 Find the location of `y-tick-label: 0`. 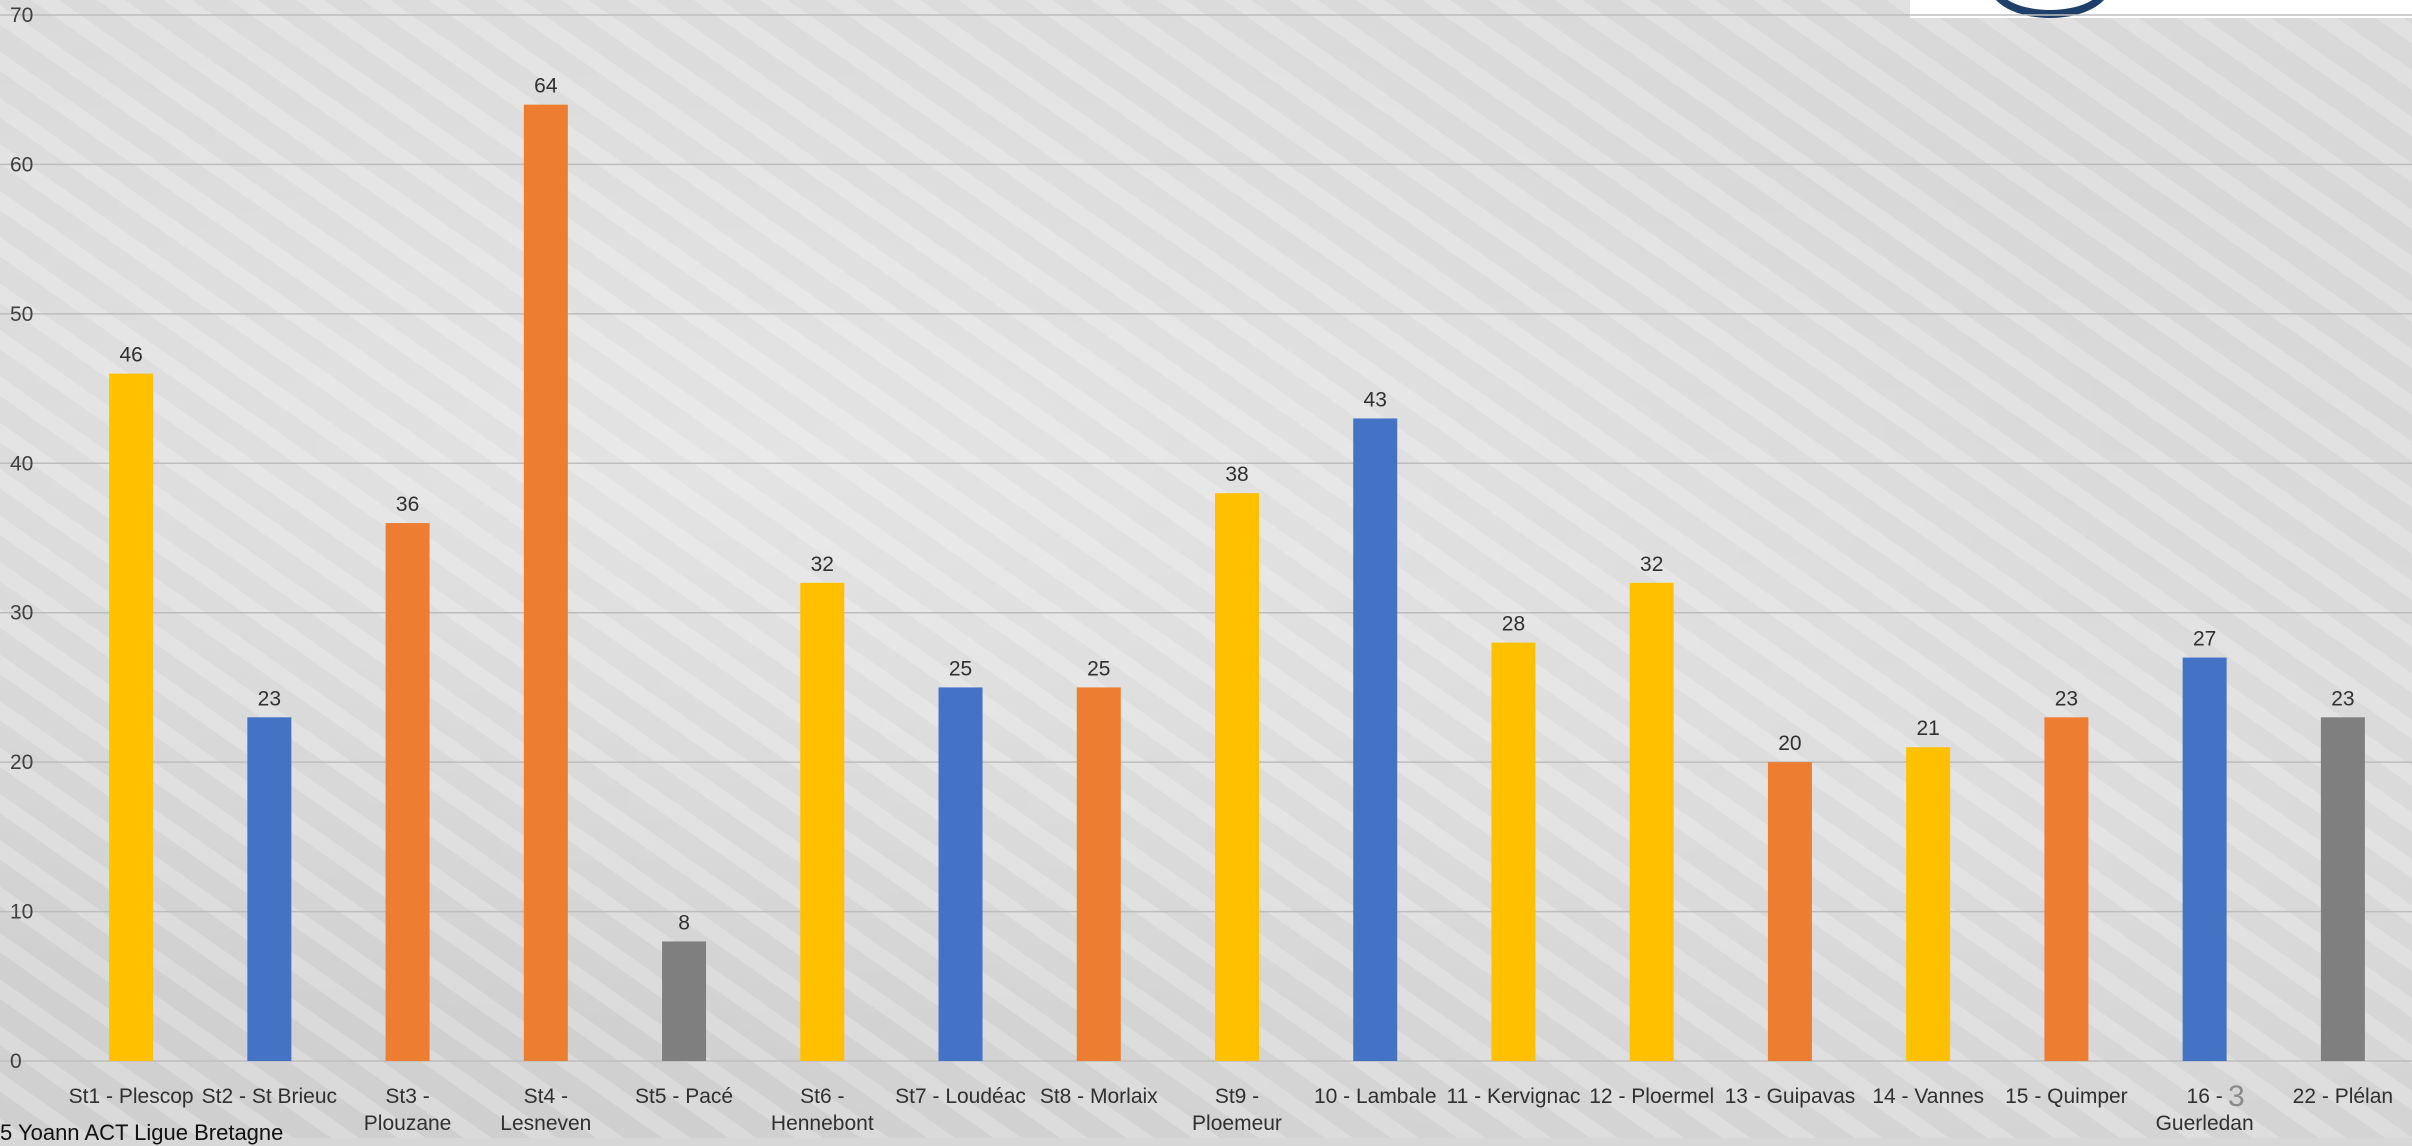

y-tick-label: 0 is located at coordinates (16, 1061).